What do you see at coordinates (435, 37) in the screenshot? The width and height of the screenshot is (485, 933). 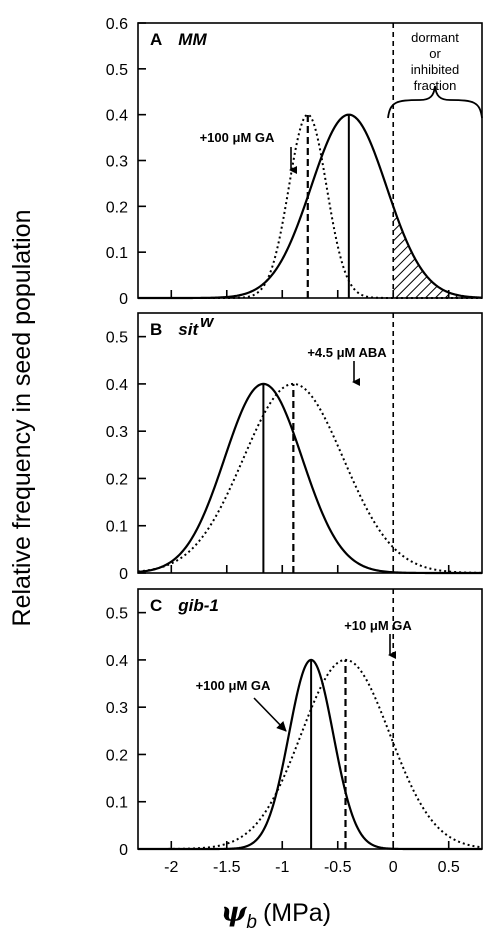 I see `dormant-note-line-1: dormant` at bounding box center [435, 37].